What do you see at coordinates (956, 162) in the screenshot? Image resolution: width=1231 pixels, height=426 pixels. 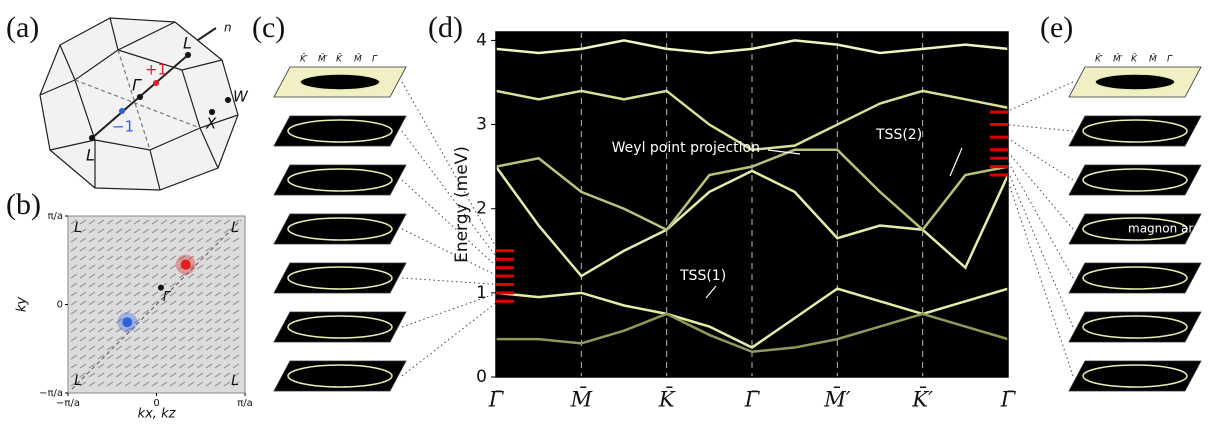 I see `arrow` at bounding box center [956, 162].